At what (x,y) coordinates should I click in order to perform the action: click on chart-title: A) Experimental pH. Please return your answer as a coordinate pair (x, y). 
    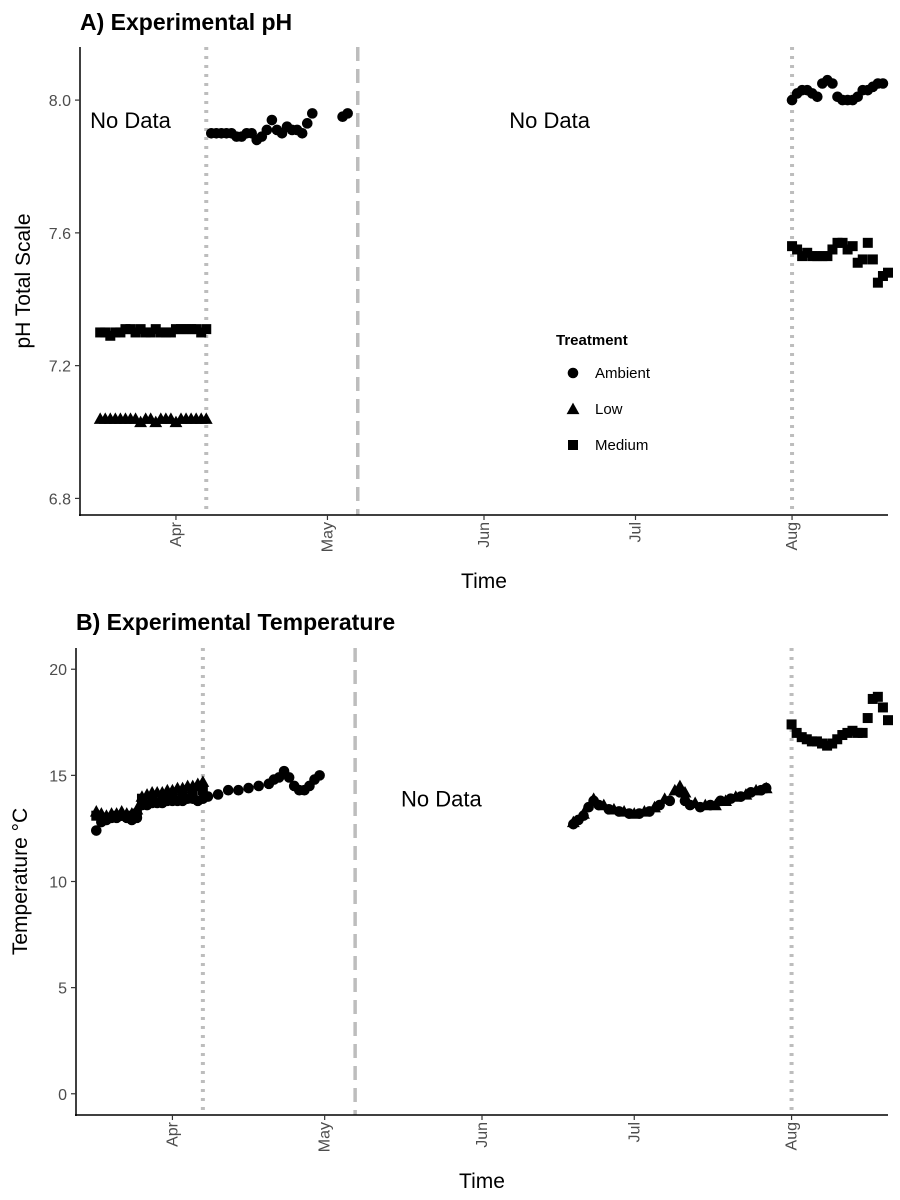
    Looking at the image, I should click on (186, 22).